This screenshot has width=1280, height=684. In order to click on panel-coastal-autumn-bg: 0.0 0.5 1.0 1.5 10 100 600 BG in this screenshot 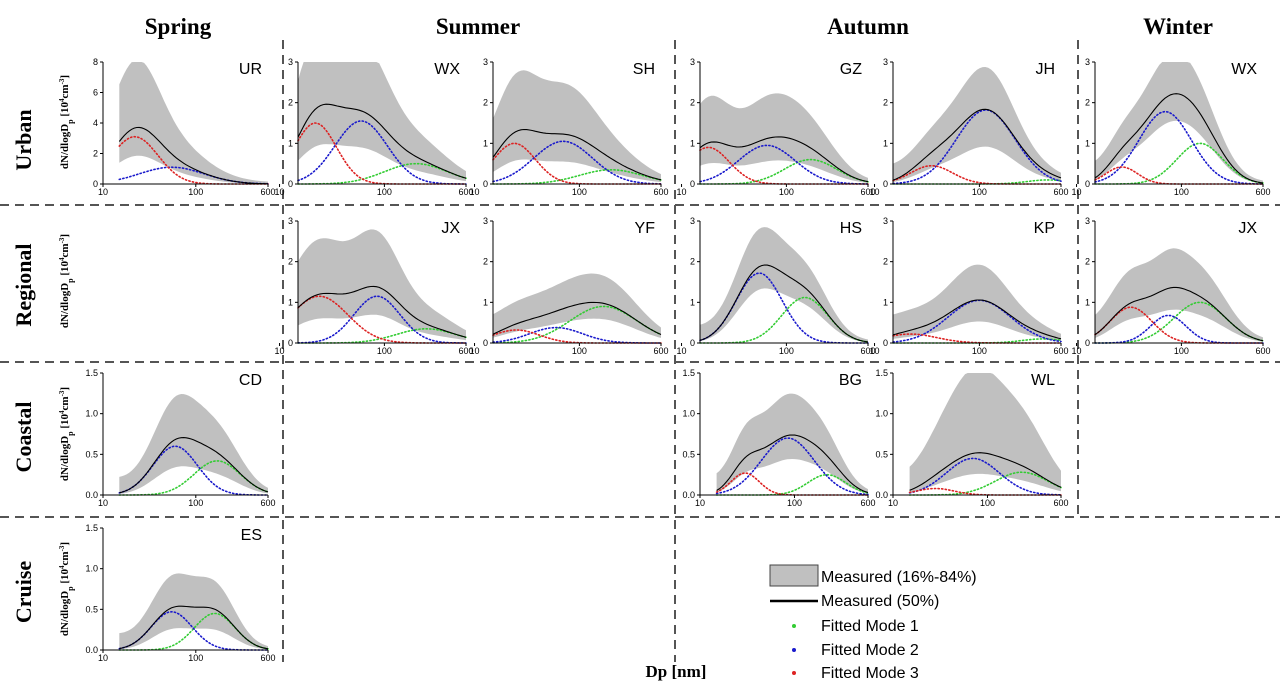, I will do `click(778, 438)`.